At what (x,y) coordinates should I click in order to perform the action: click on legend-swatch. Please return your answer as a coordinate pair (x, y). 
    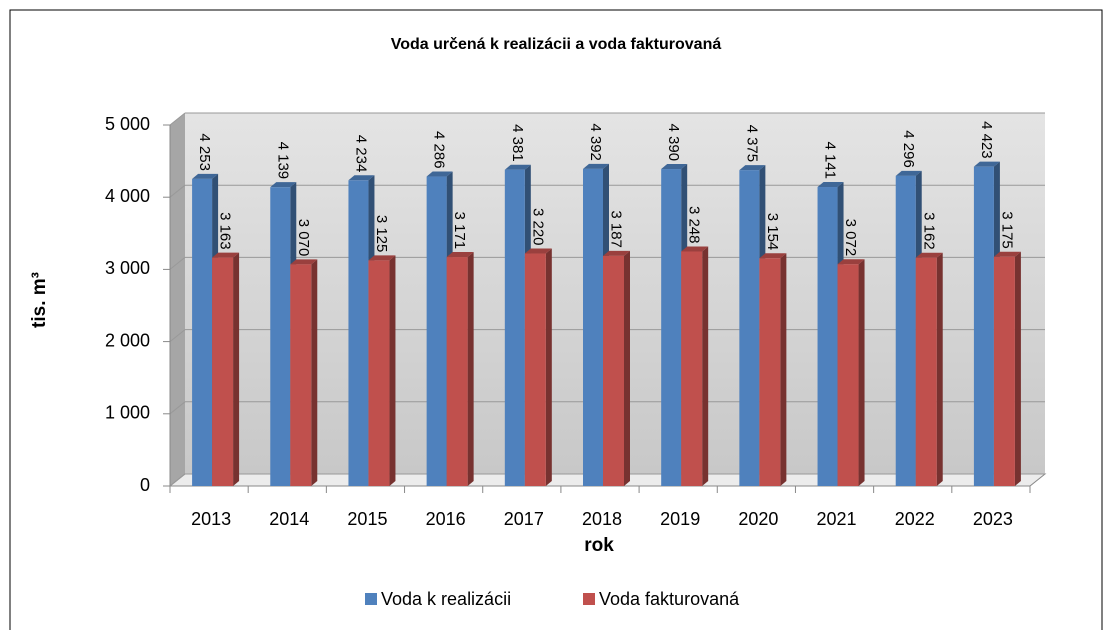
    Looking at the image, I should click on (371, 599).